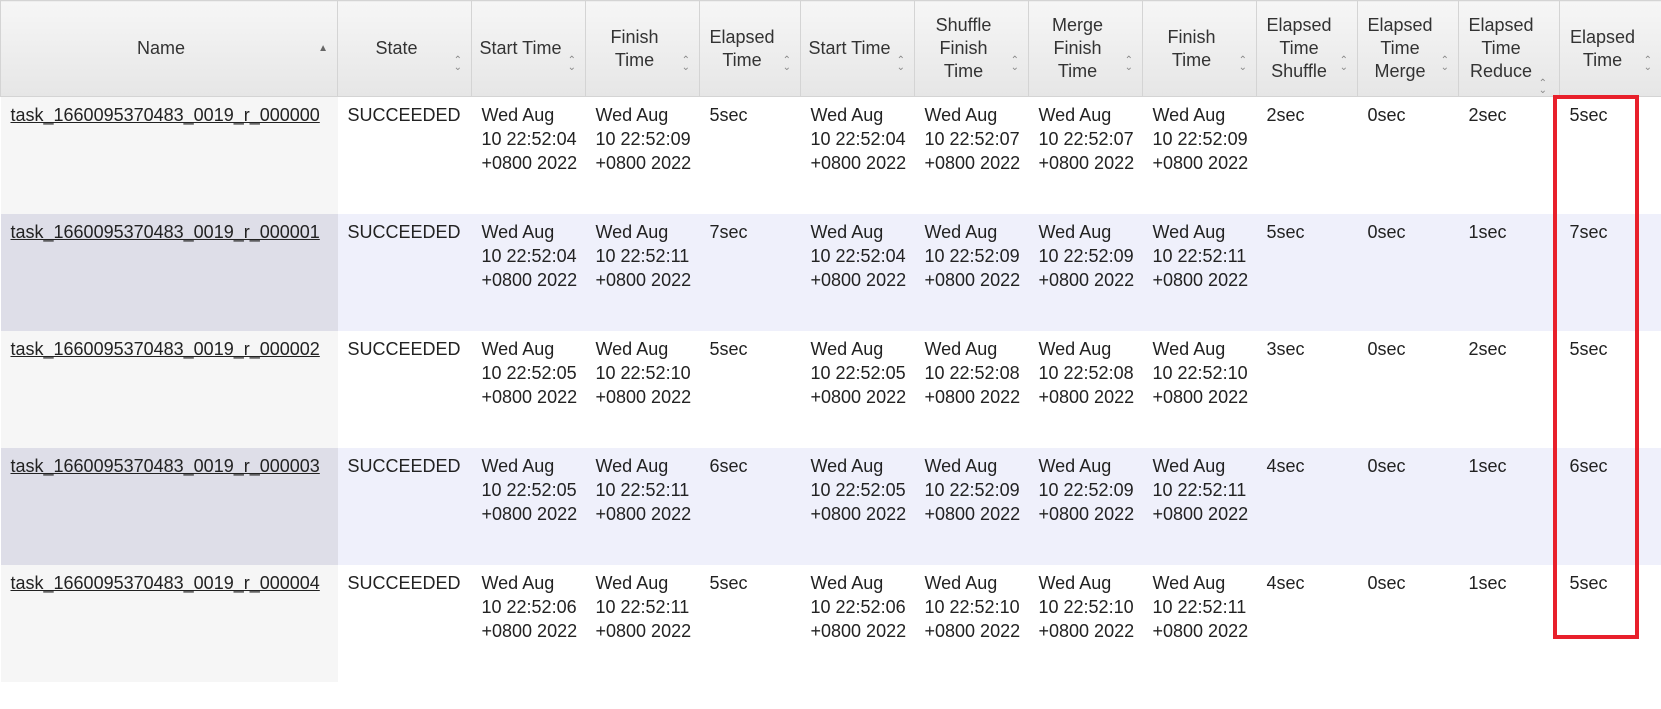 The image size is (1661, 709). I want to click on column-header-shuffle-finish-time: Shuffle Finish Time ⌃ ⌄, so click(971, 48).